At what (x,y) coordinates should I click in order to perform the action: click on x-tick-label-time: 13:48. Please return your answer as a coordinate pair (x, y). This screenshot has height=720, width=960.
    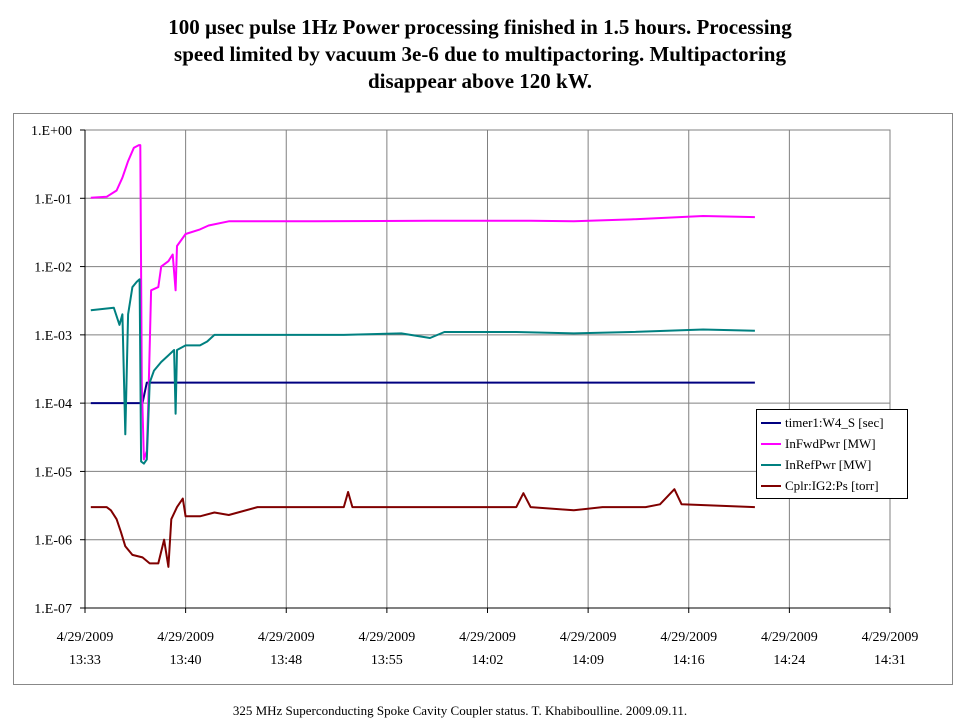
    Looking at the image, I should click on (286, 660).